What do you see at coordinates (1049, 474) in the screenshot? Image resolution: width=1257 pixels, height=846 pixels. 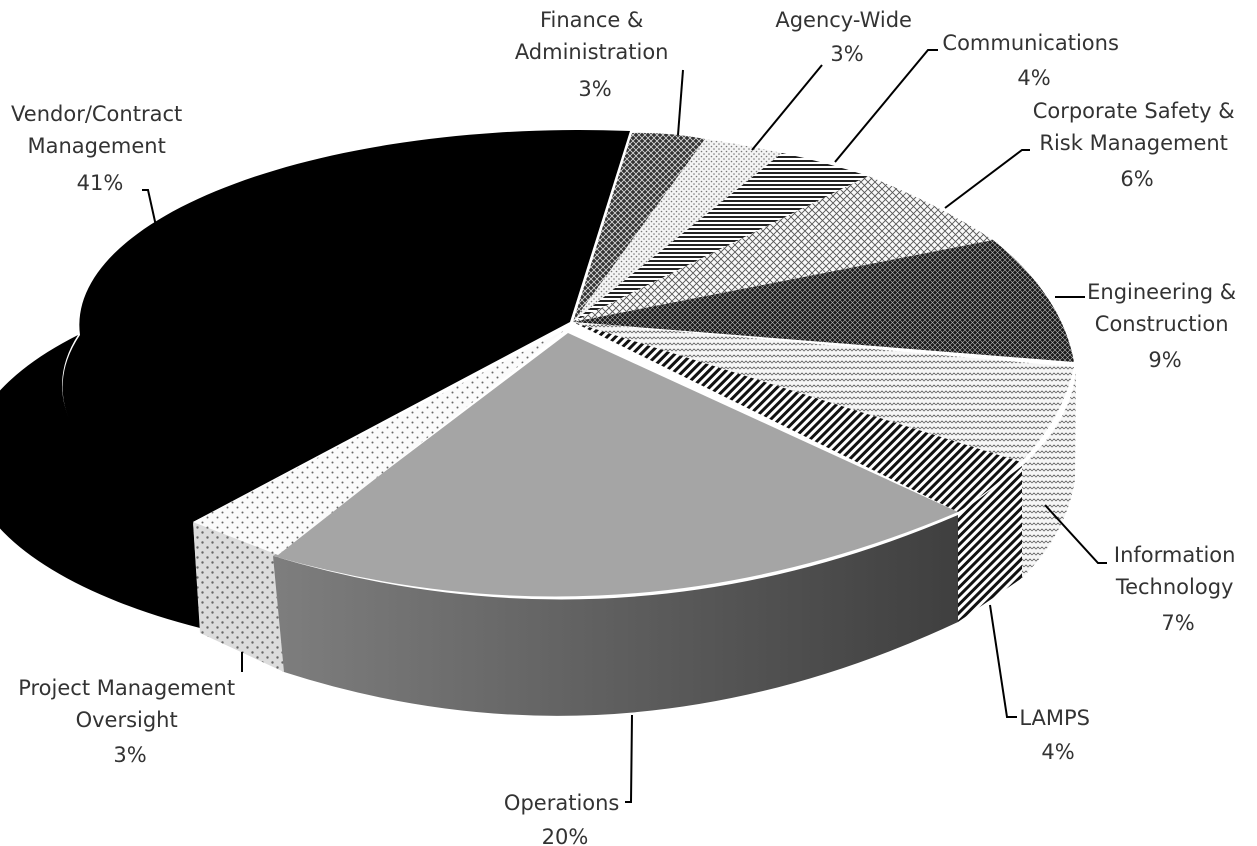 I see `slice-side-it` at bounding box center [1049, 474].